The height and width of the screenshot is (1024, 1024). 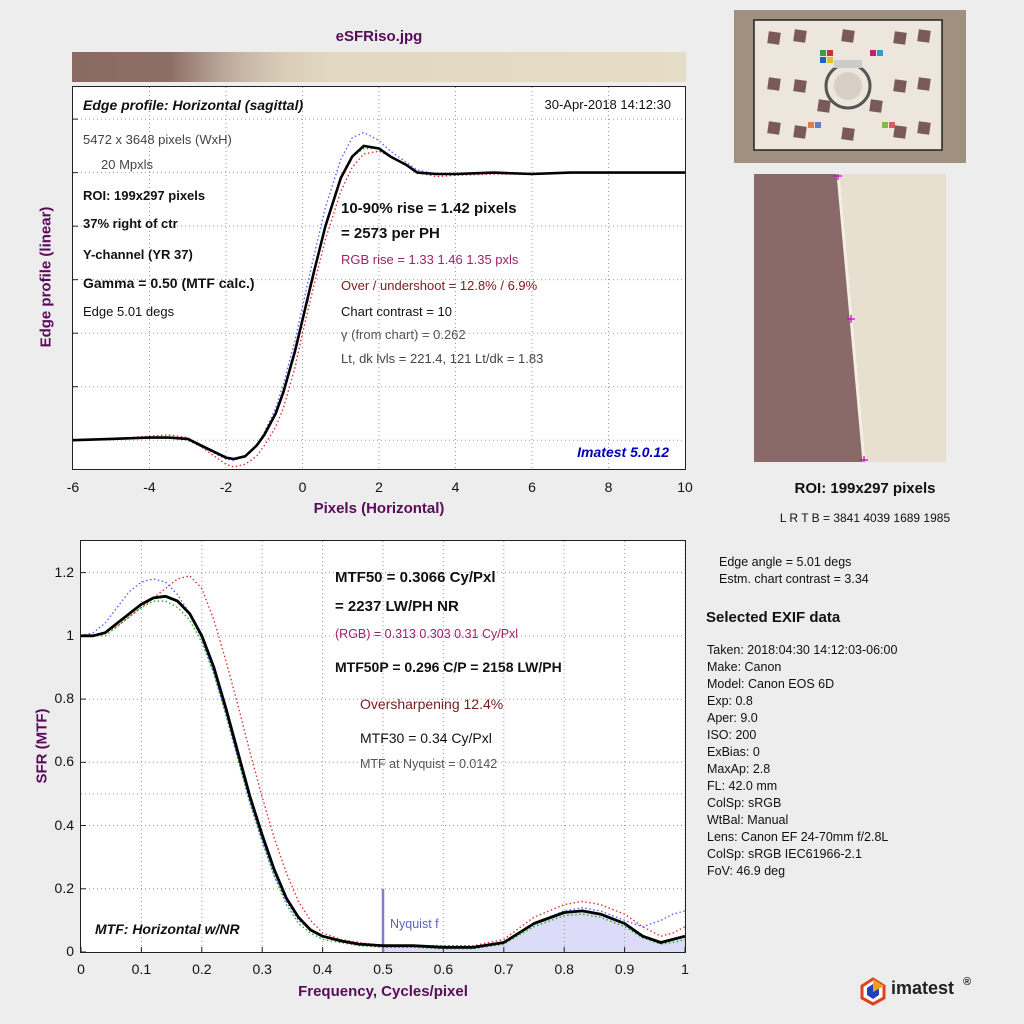 What do you see at coordinates (742, 786) in the screenshot?
I see `exif-item: FL: 42.0 mm` at bounding box center [742, 786].